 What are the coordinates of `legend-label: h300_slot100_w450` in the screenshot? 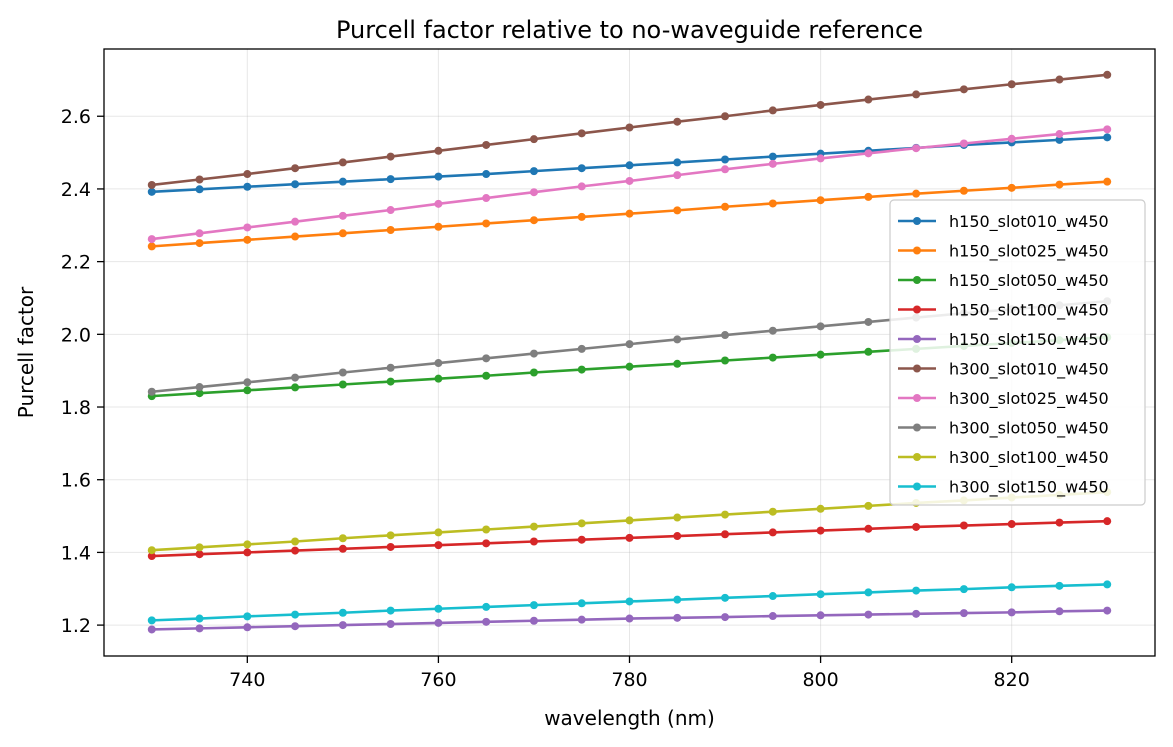 It's located at (1029, 458).